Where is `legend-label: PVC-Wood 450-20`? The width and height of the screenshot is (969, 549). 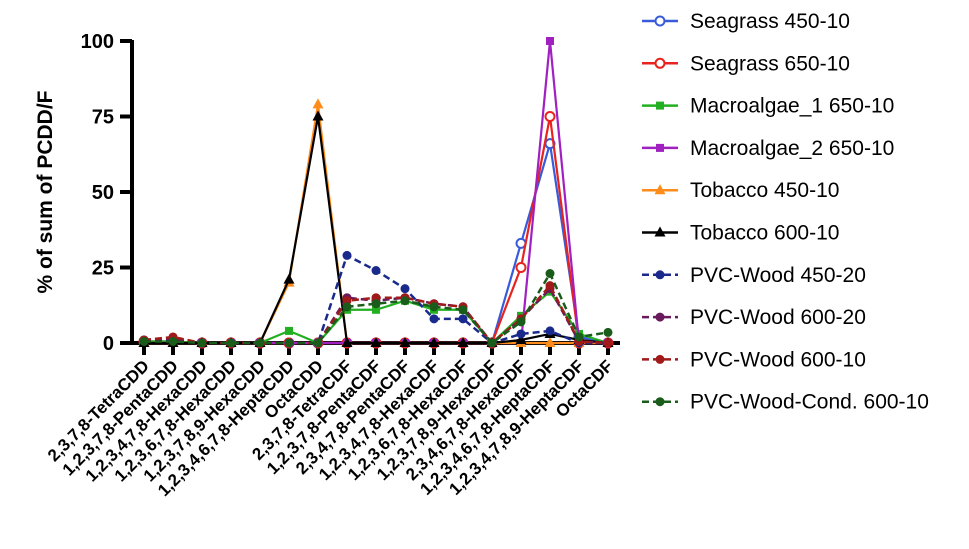 legend-label: PVC-Wood 450-20 is located at coordinates (778, 275).